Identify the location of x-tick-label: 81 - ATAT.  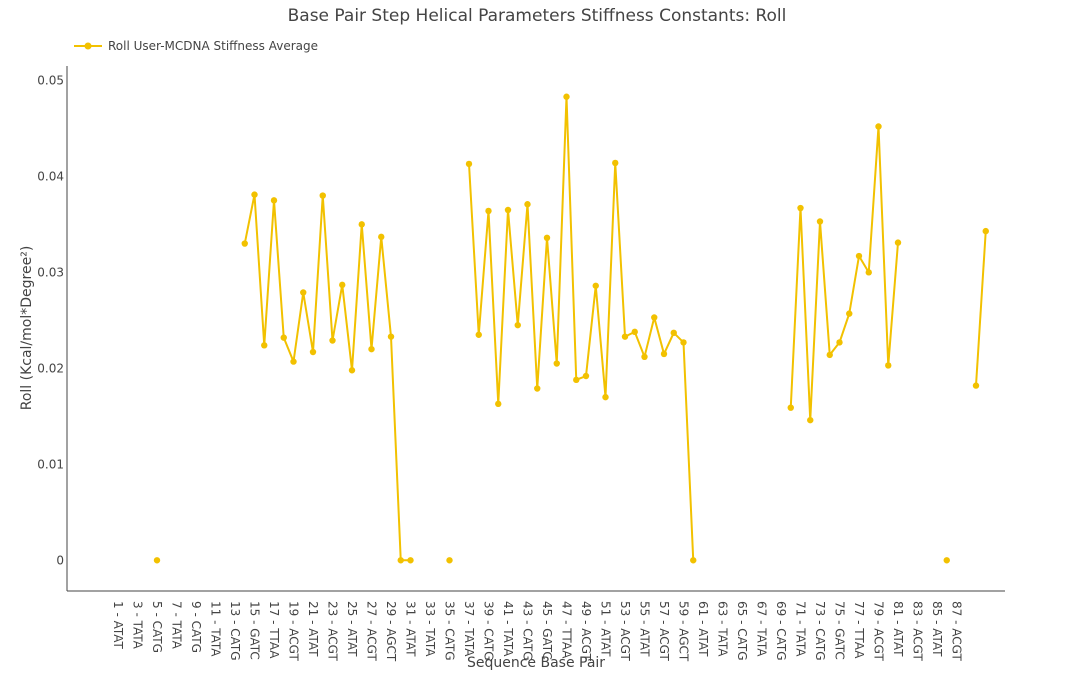
(898, 629).